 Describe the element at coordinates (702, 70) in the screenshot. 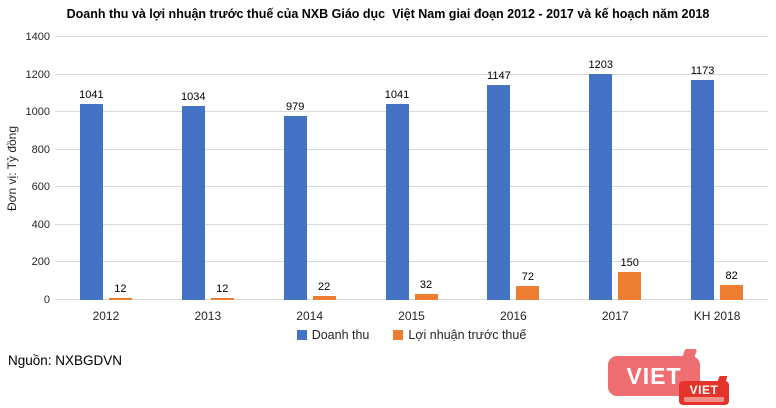

I see `data-label: 1173` at that location.